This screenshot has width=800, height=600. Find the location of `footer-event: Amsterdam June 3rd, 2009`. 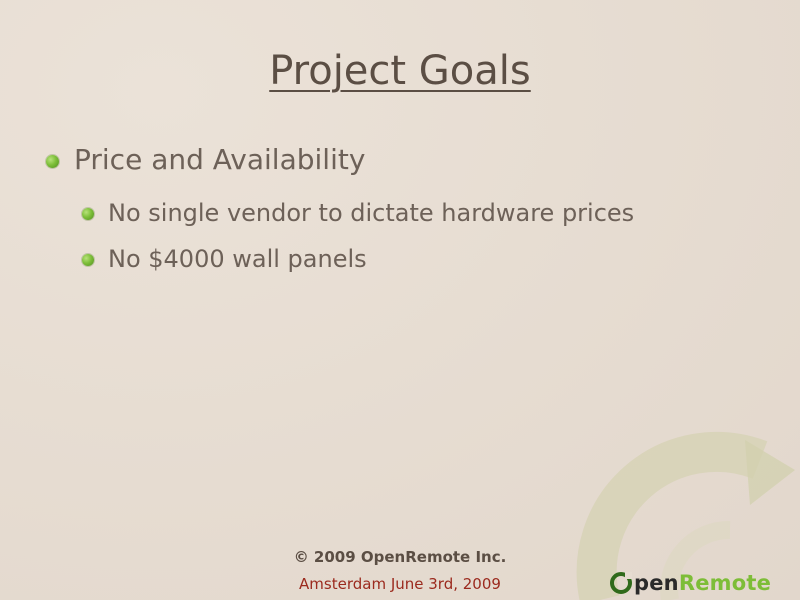

footer-event: Amsterdam June 3rd, 2009 is located at coordinates (400, 584).